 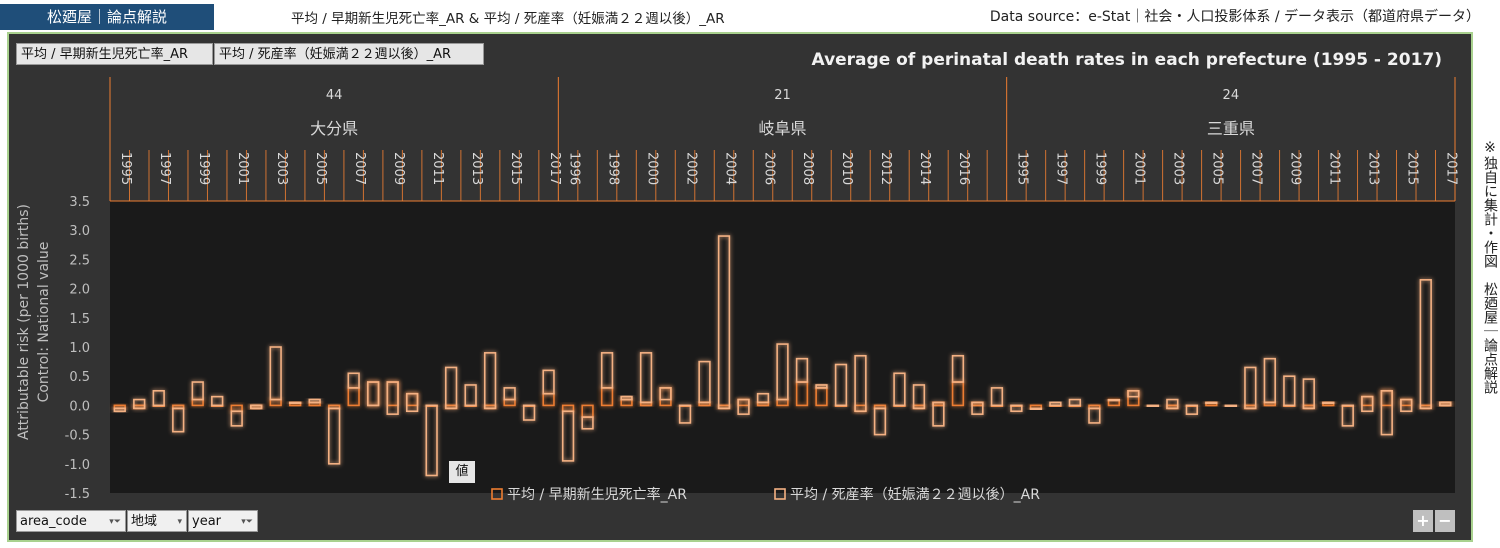 I want to click on y-axis-label-2: Control: National value, so click(x=44, y=322).